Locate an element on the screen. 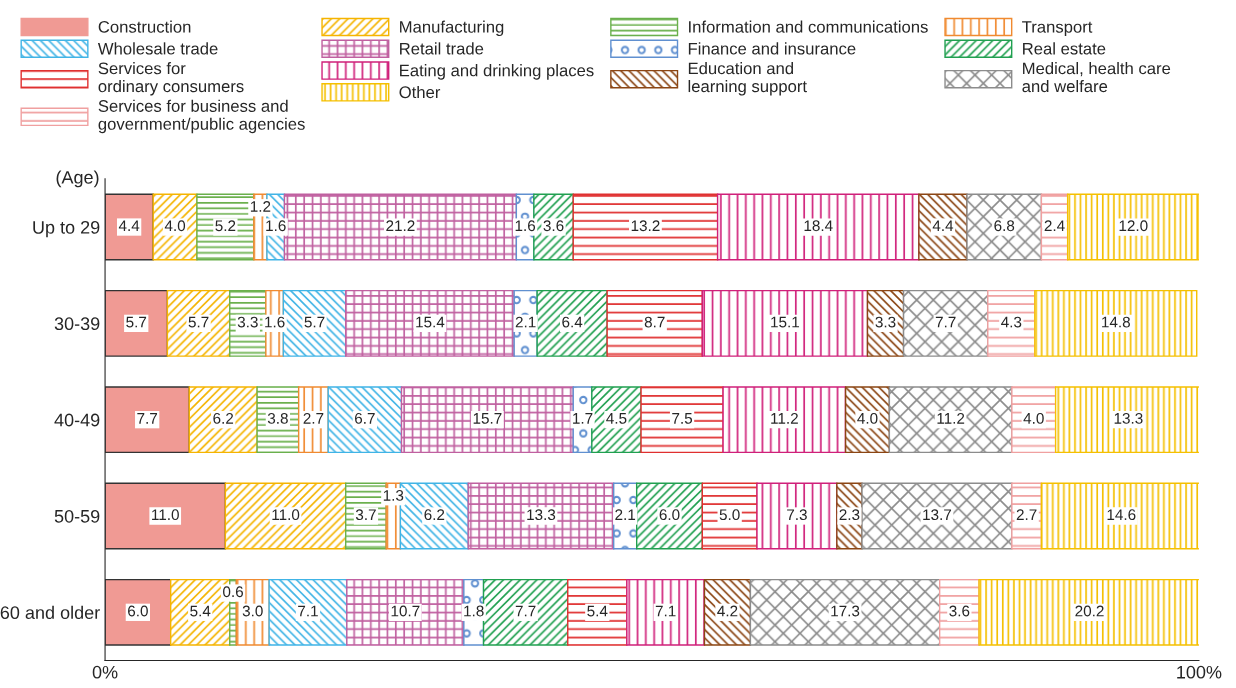  legend-label: Finance and insurance is located at coordinates (772, 48).